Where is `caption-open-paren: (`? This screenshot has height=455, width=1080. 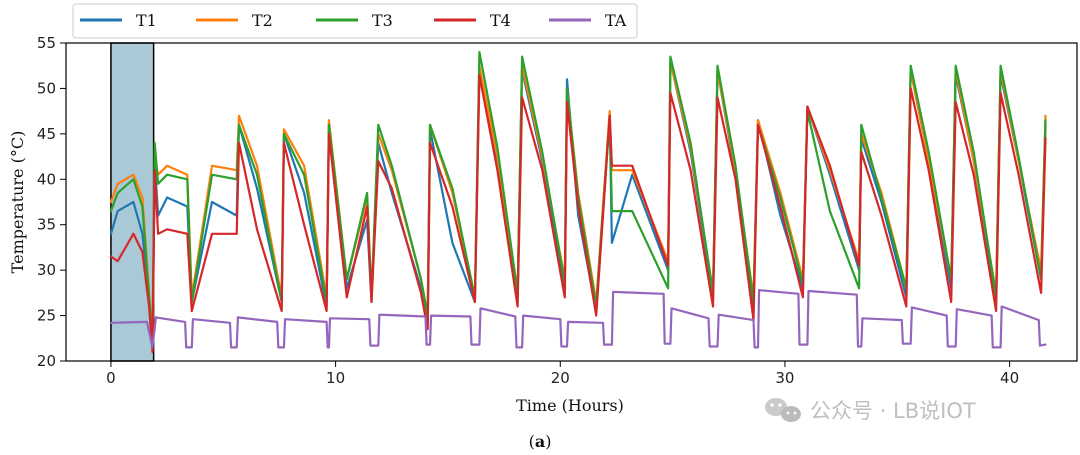 caption-open-paren: ( is located at coordinates (532, 441).